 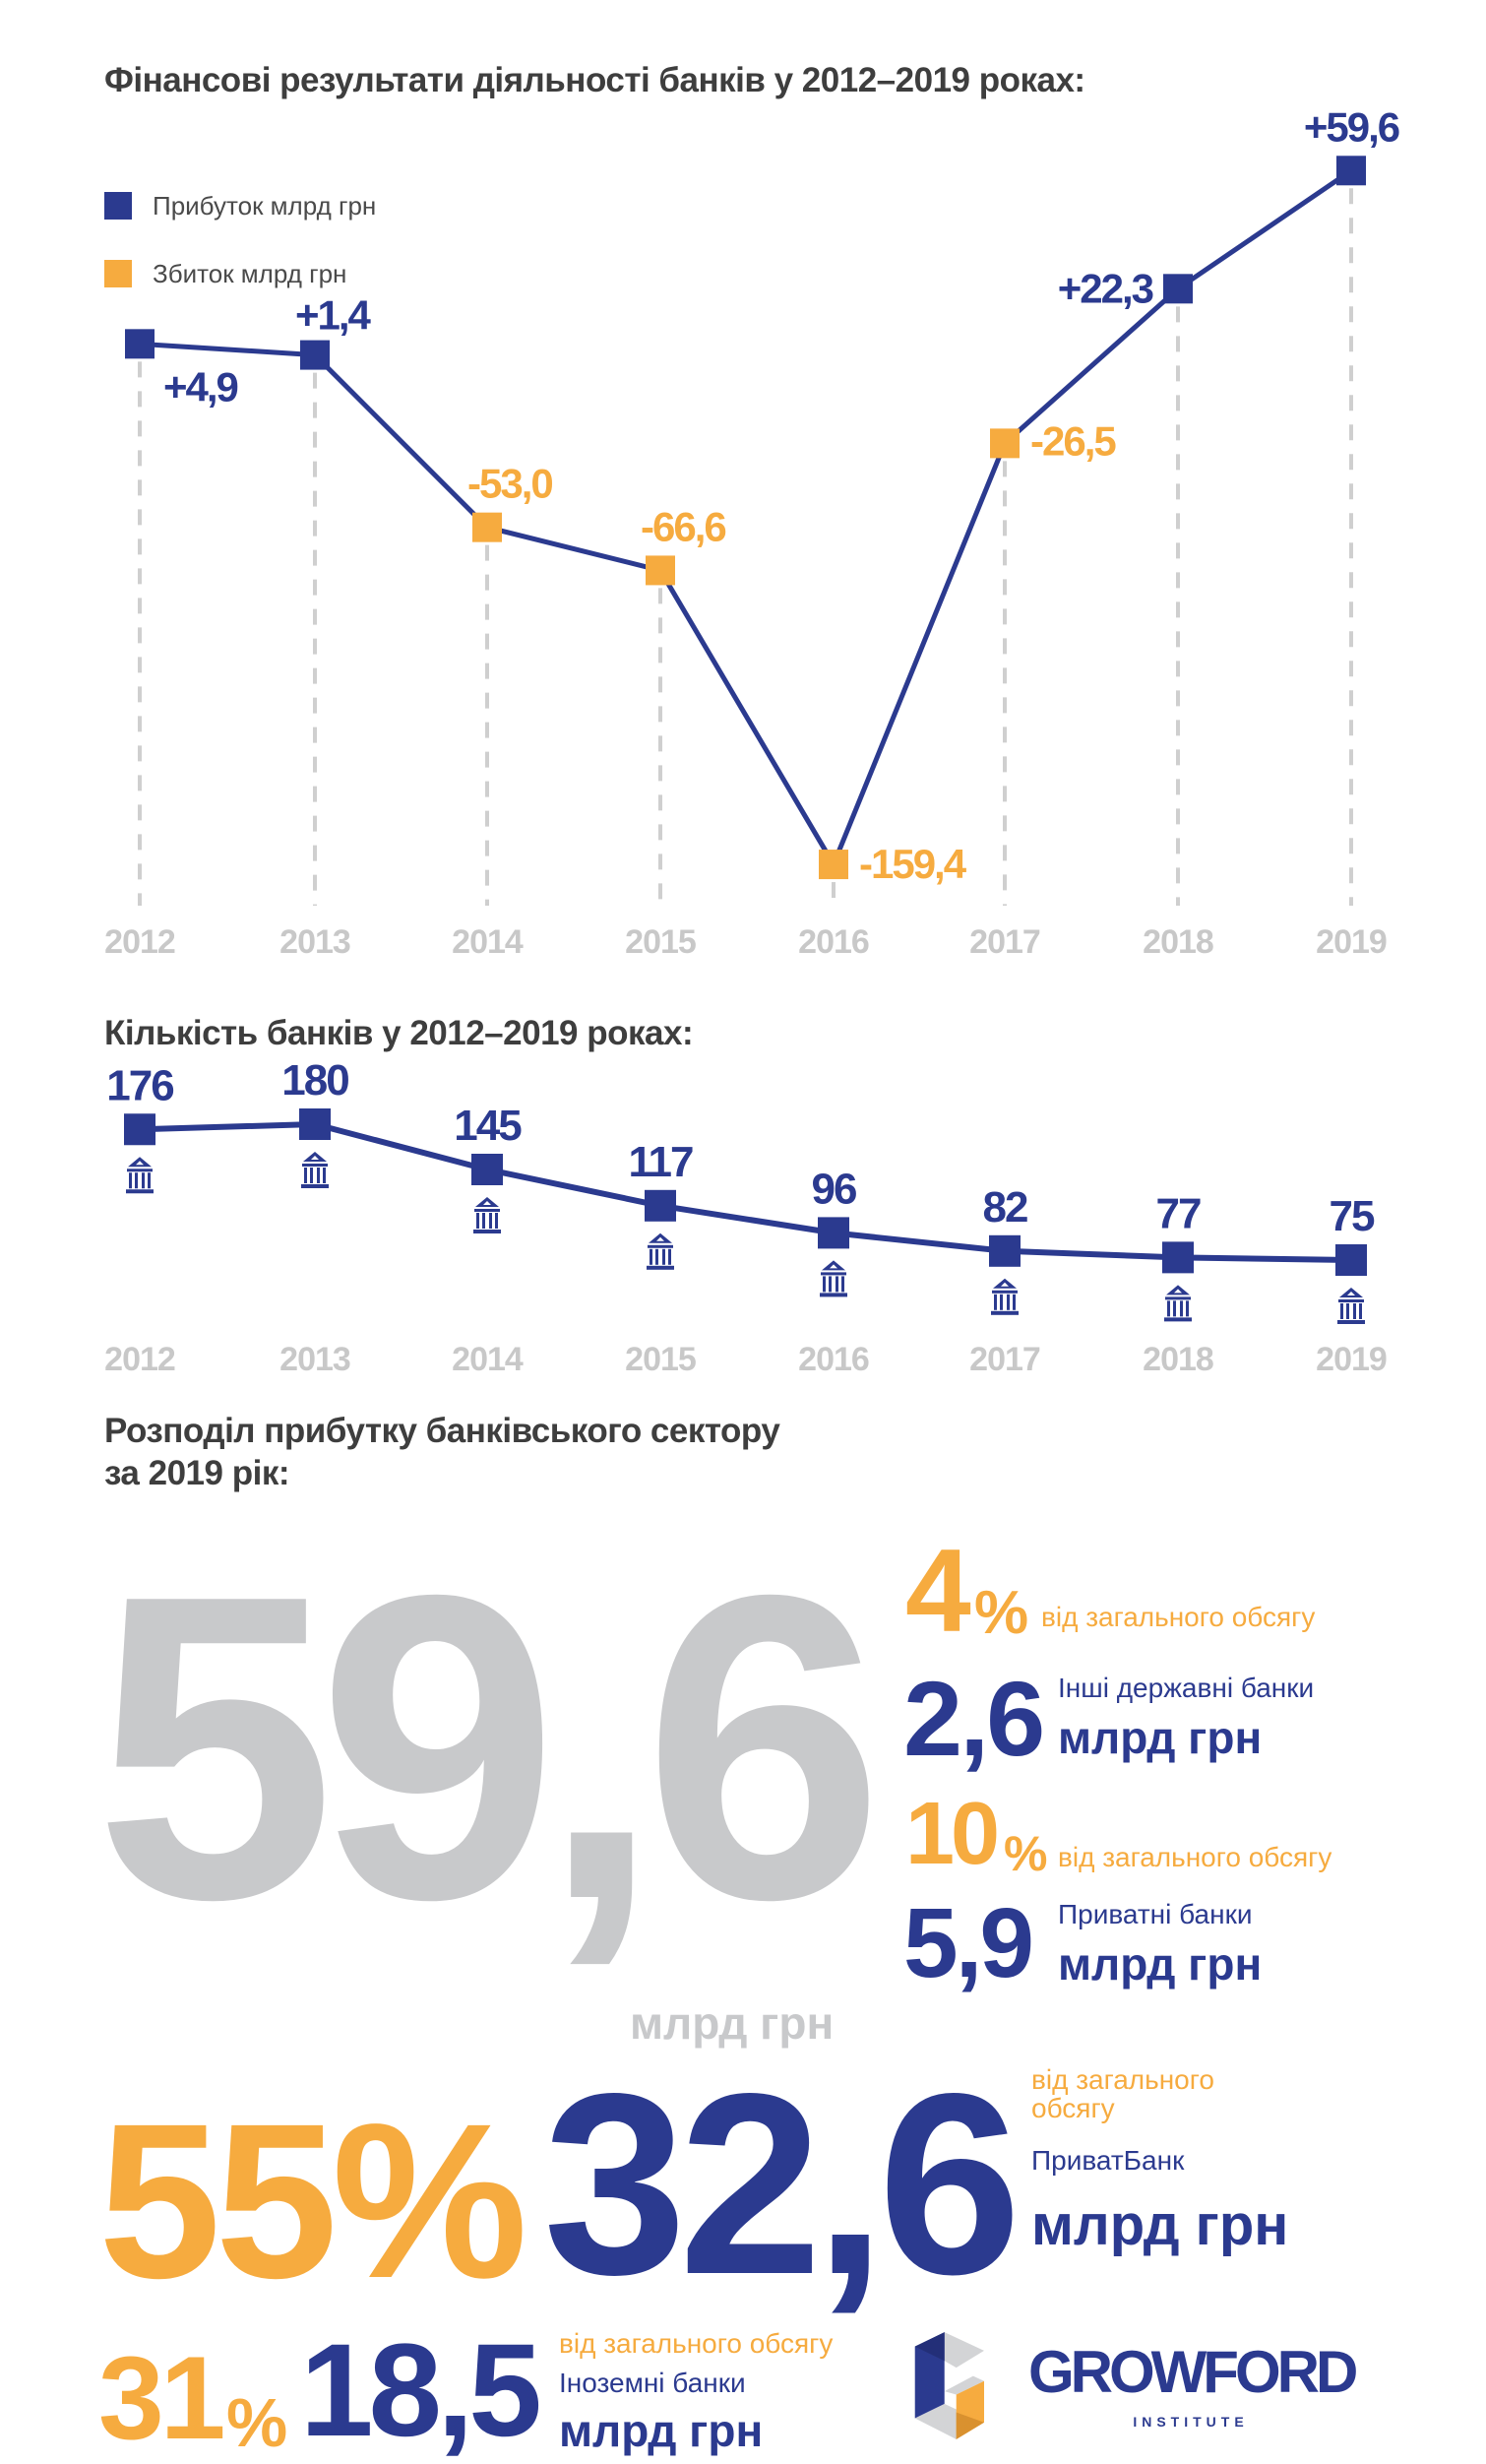 I want to click on private-value: 5,9, so click(x=969, y=1943).